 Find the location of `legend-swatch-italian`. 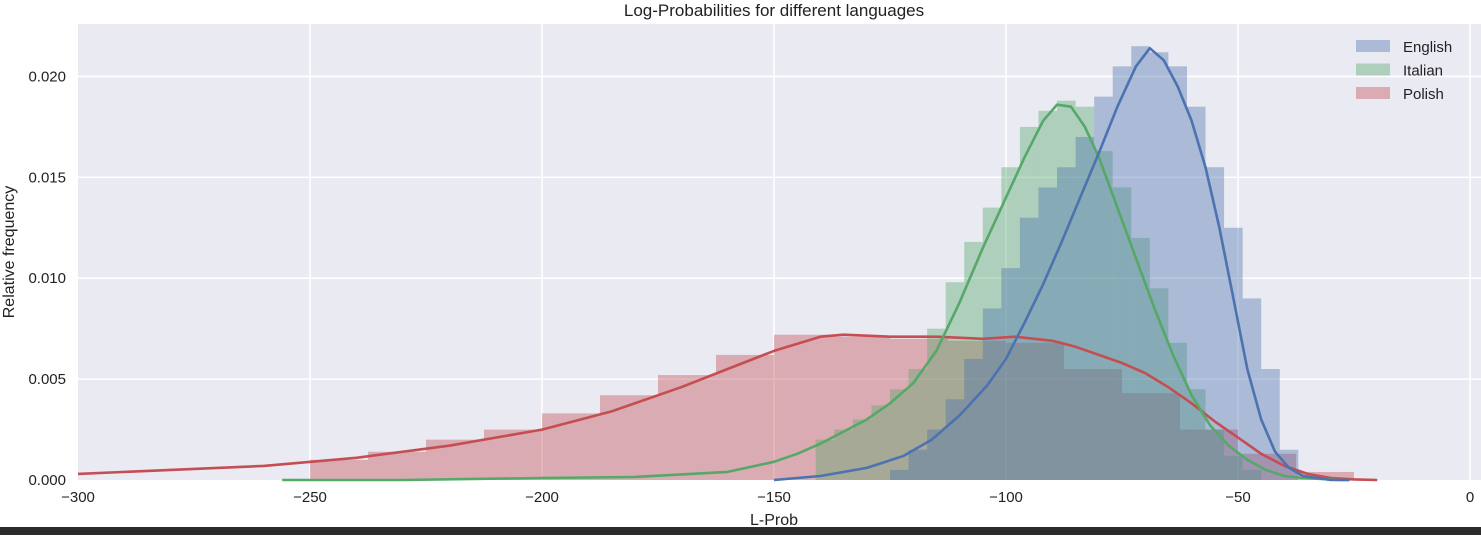

legend-swatch-italian is located at coordinates (1373, 69).